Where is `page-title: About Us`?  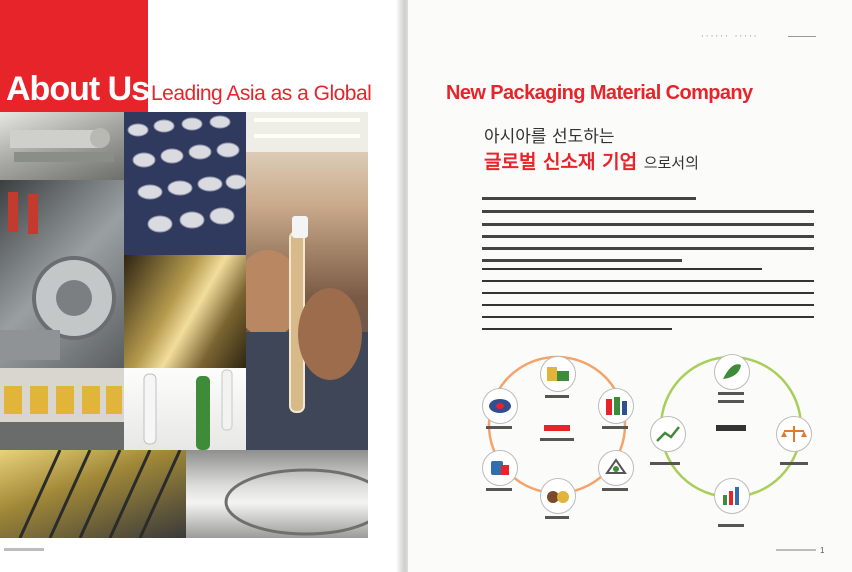
page-title: About Us is located at coordinates (78, 89).